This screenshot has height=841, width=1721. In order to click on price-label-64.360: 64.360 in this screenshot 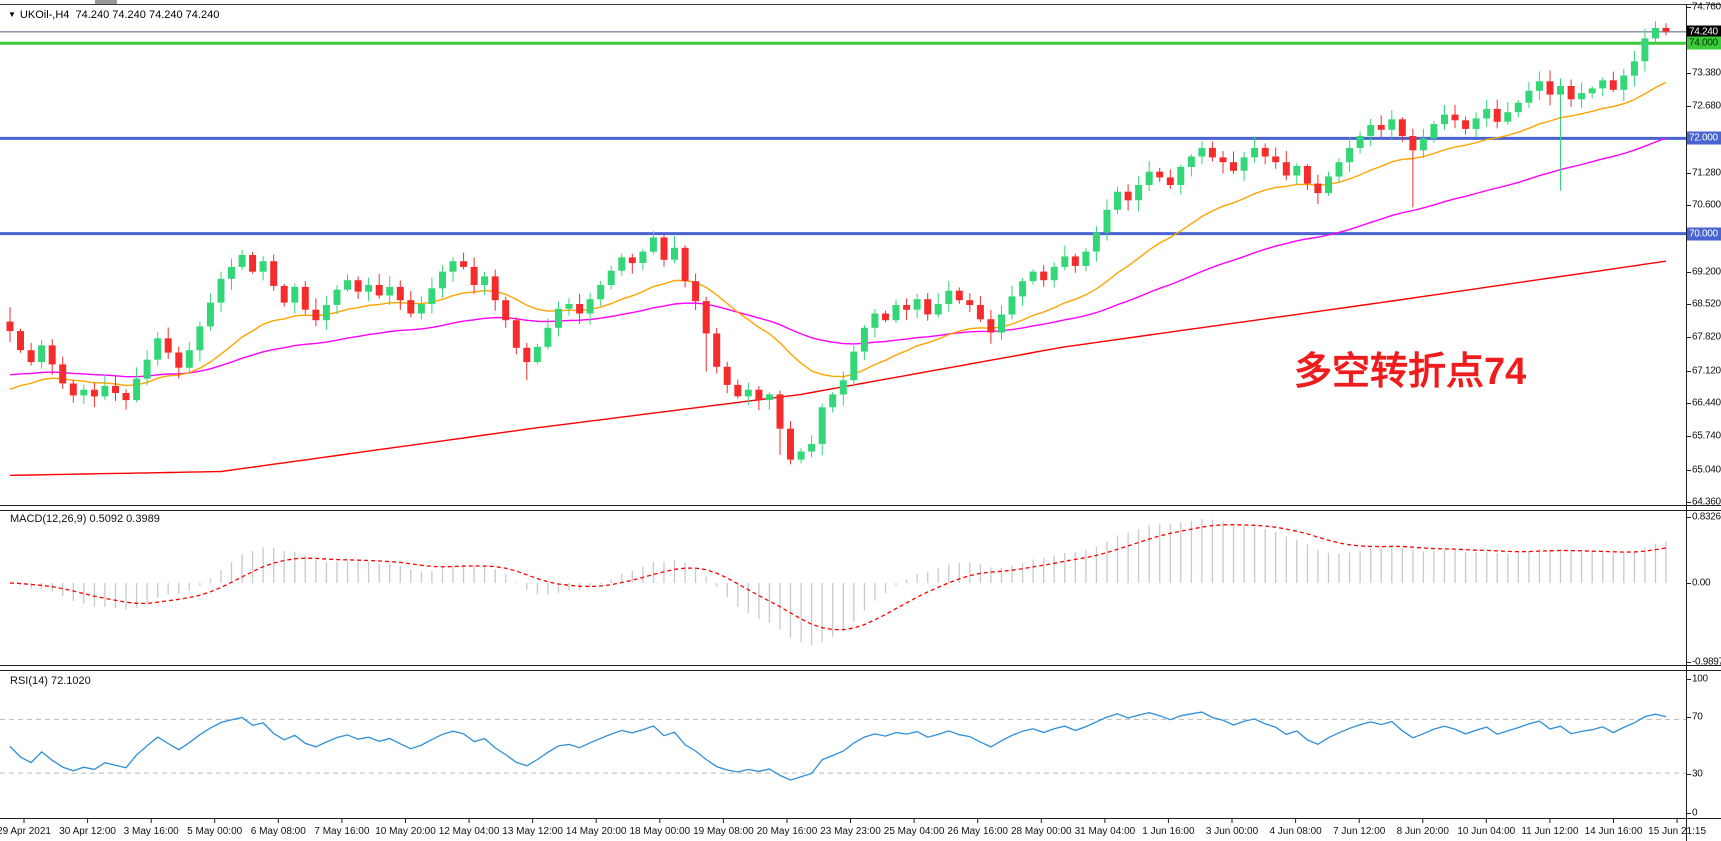, I will do `click(1706, 502)`.